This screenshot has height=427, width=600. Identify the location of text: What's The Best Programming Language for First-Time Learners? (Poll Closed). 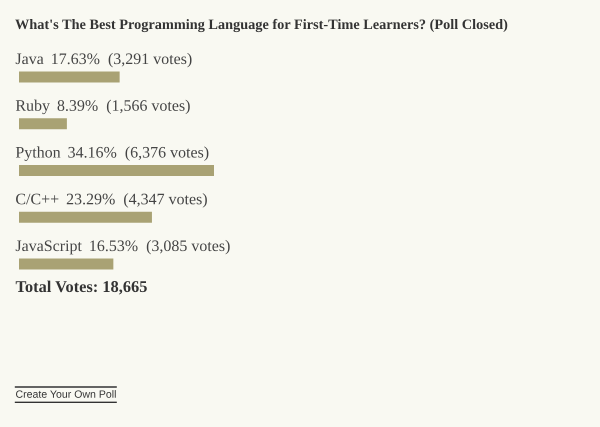
(261, 25).